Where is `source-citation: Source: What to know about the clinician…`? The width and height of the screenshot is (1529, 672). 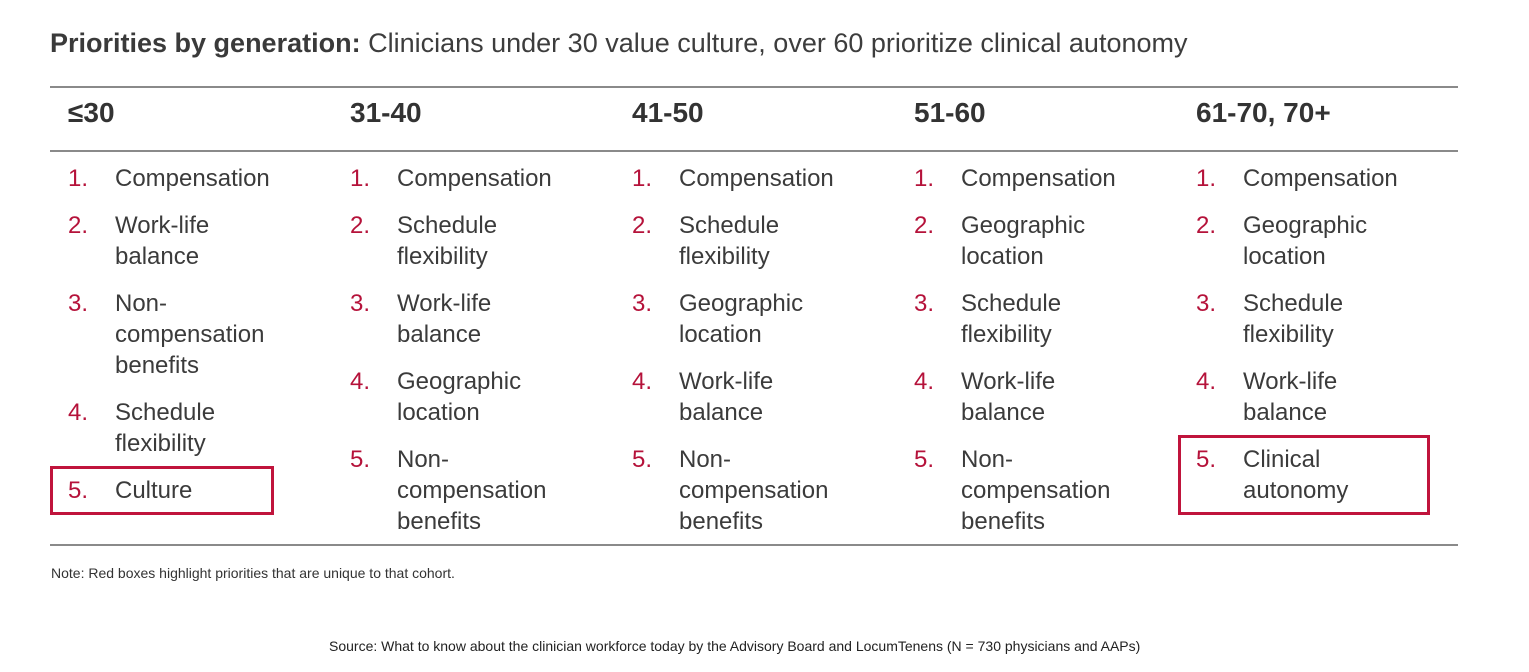
source-citation: Source: What to know about the clinician… is located at coordinates (735, 646).